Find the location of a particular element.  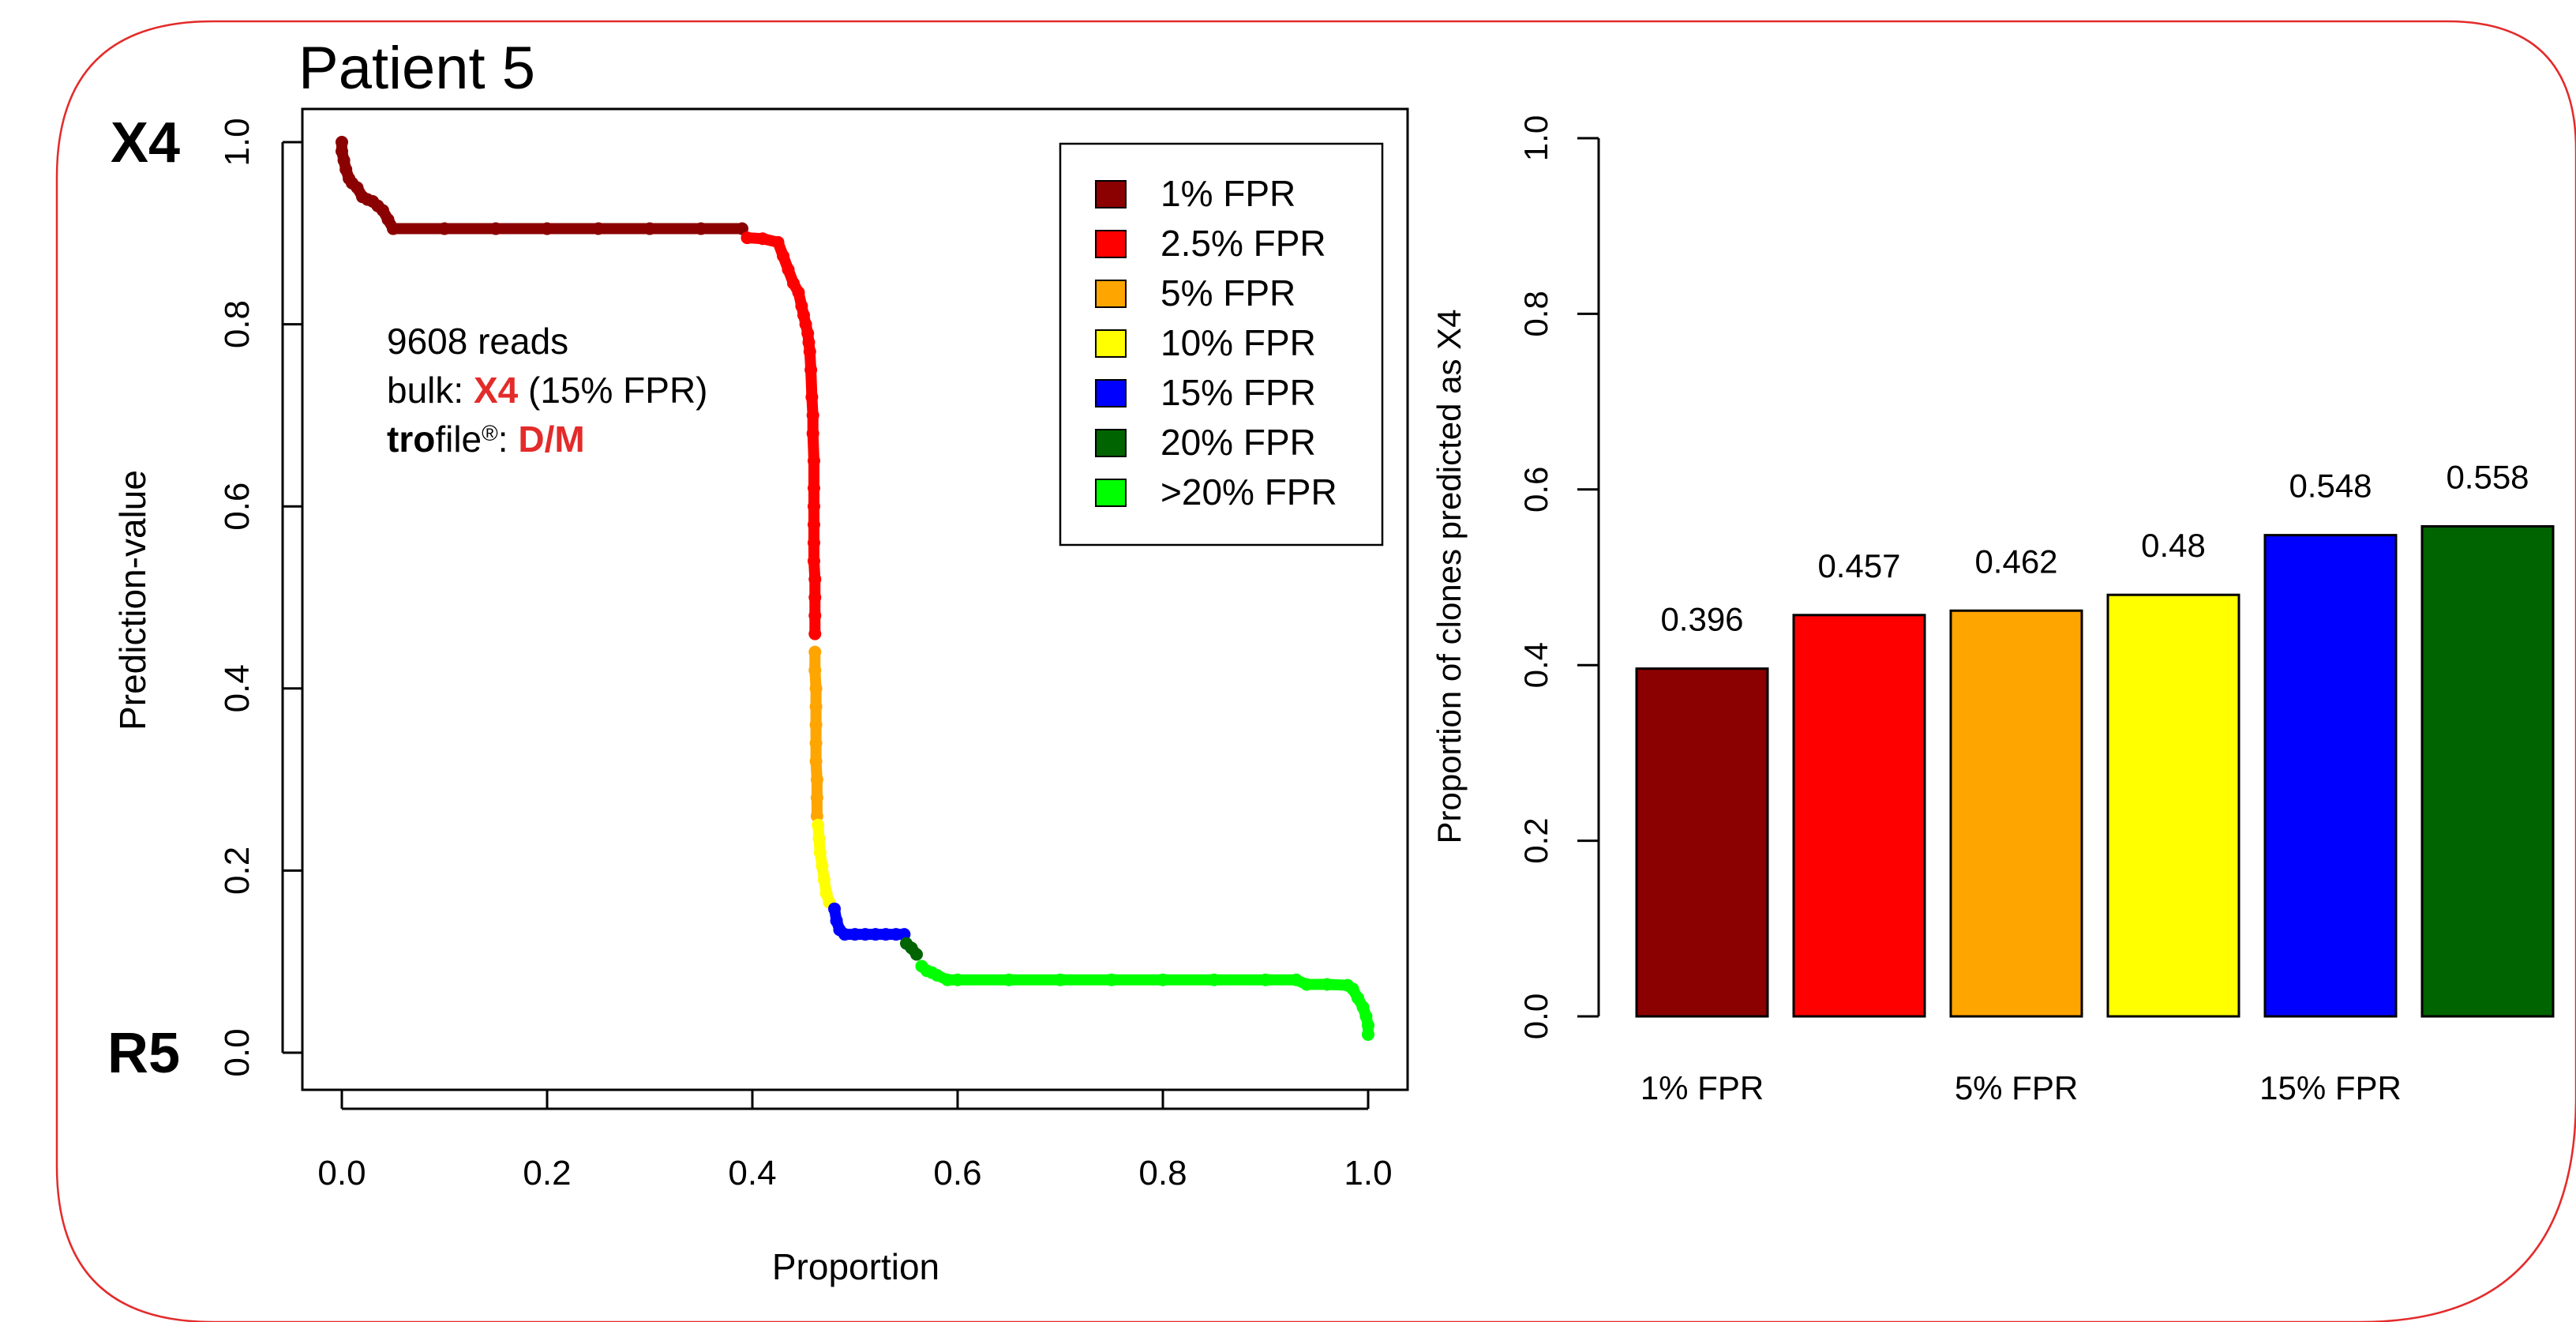

x-tick-label: 0.6 is located at coordinates (957, 1173).